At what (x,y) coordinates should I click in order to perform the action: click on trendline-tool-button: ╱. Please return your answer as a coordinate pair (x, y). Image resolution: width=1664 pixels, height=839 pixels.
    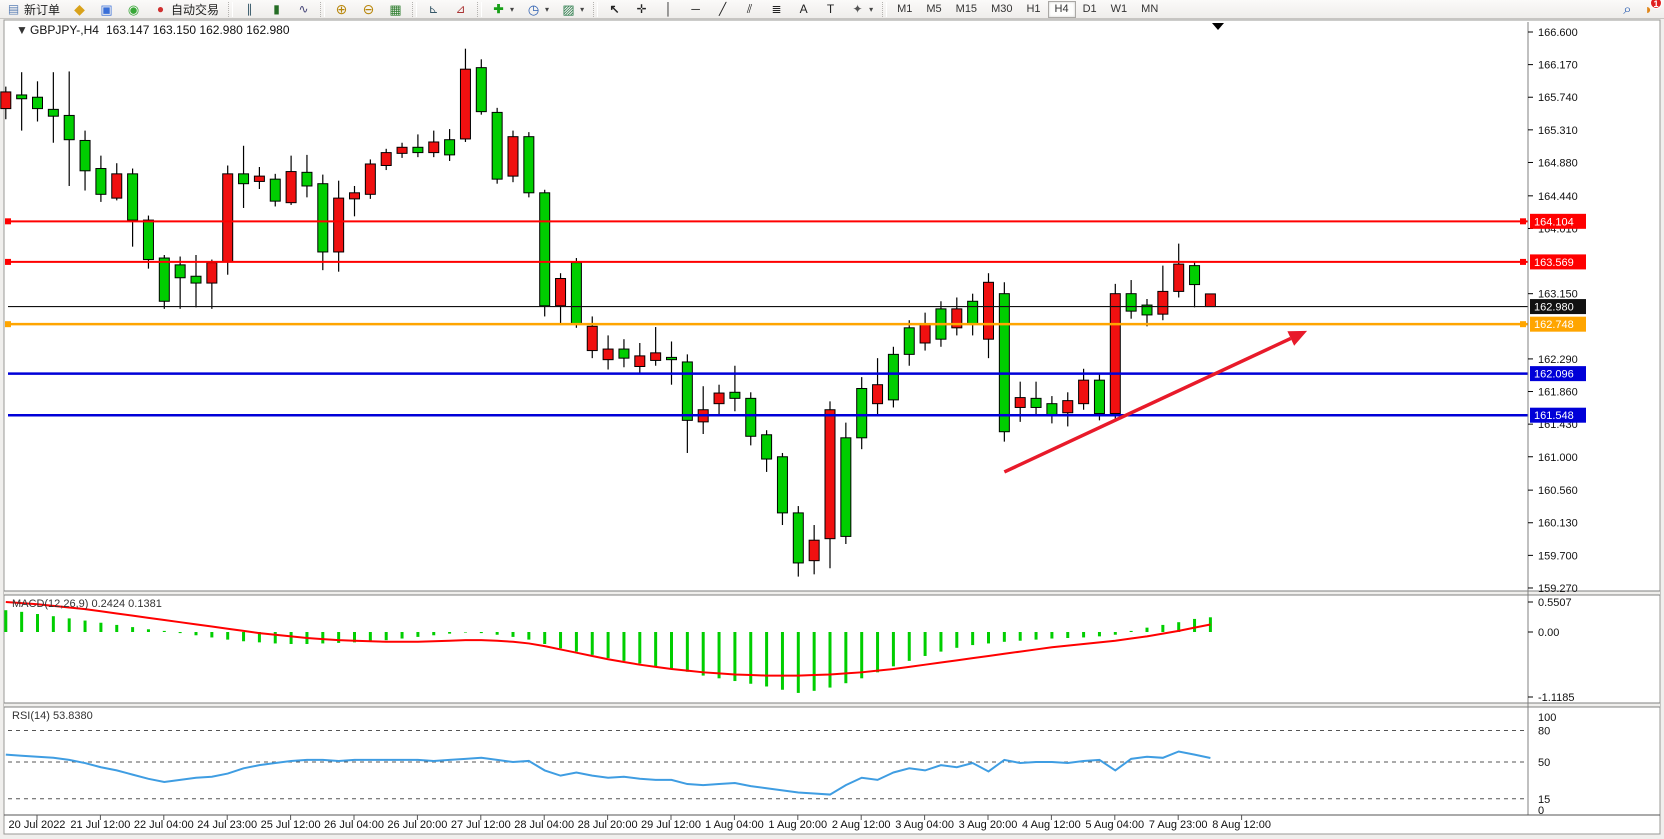
    Looking at the image, I should click on (722, 9).